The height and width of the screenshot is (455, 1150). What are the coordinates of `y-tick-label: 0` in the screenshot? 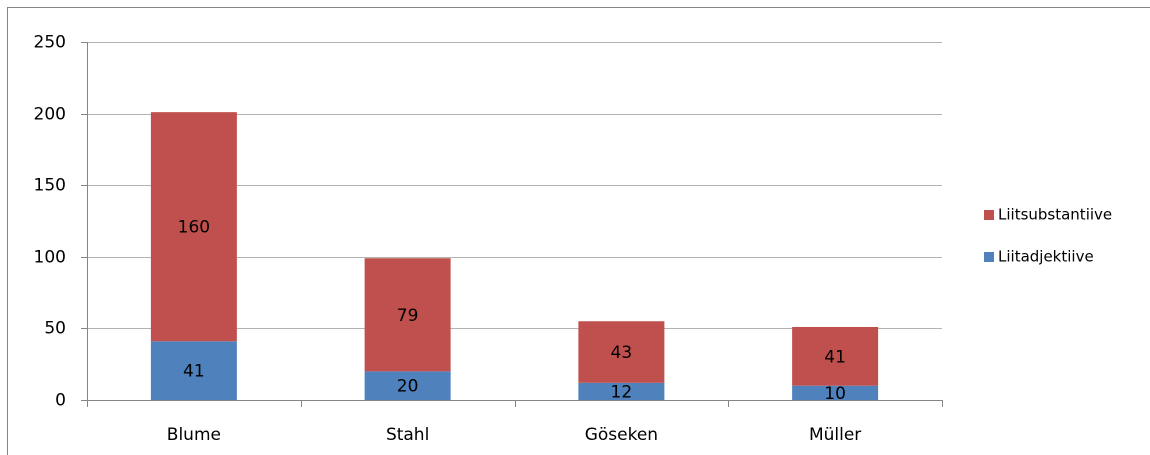 It's located at (60, 401).